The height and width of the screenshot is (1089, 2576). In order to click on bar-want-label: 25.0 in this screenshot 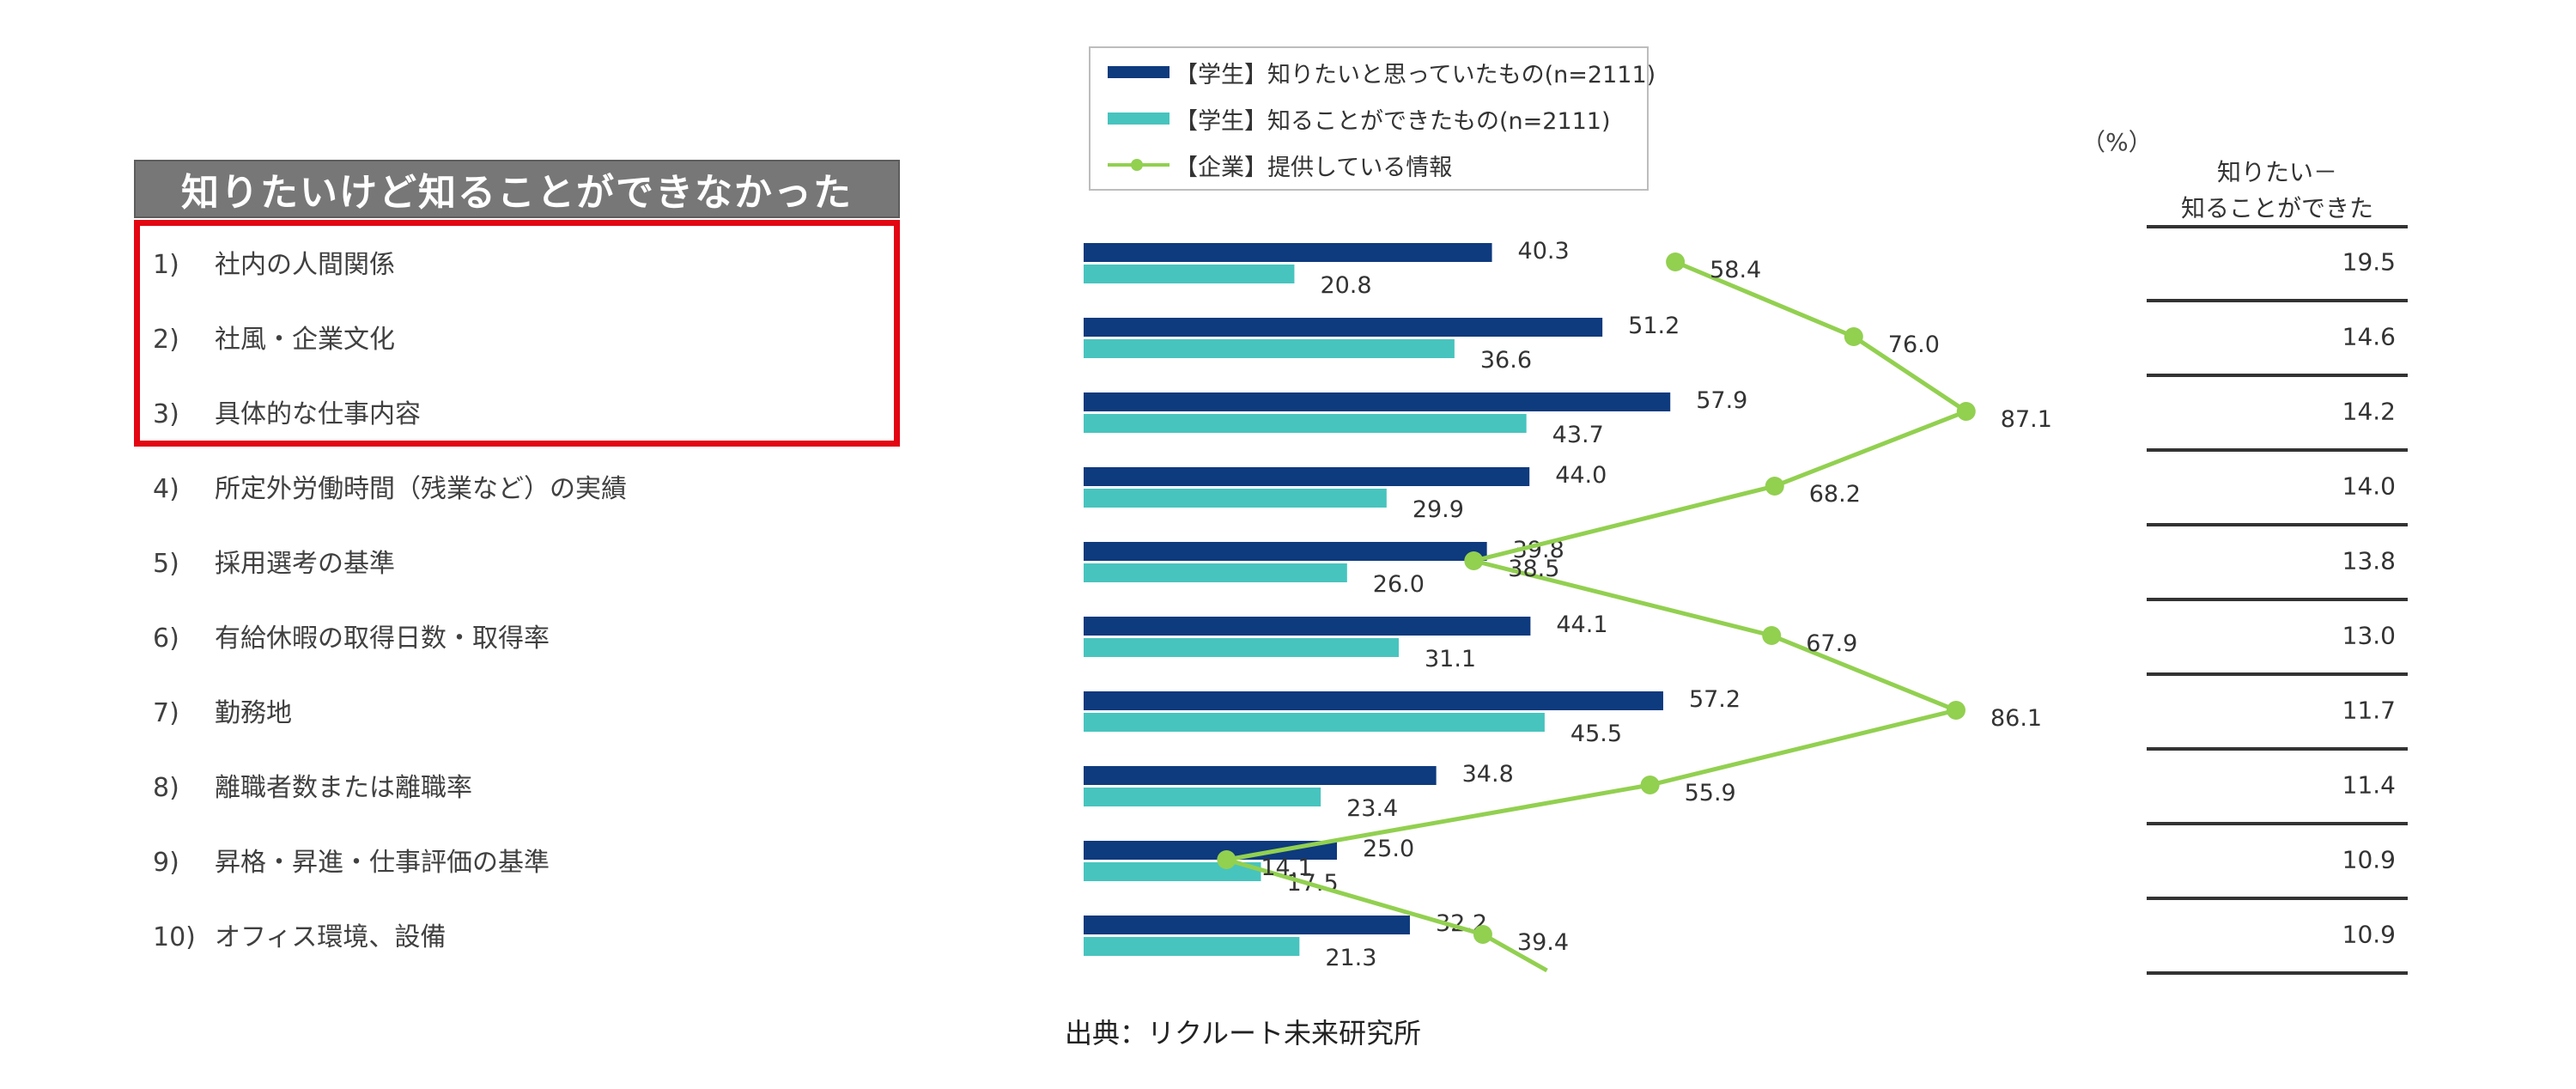, I will do `click(1389, 849)`.